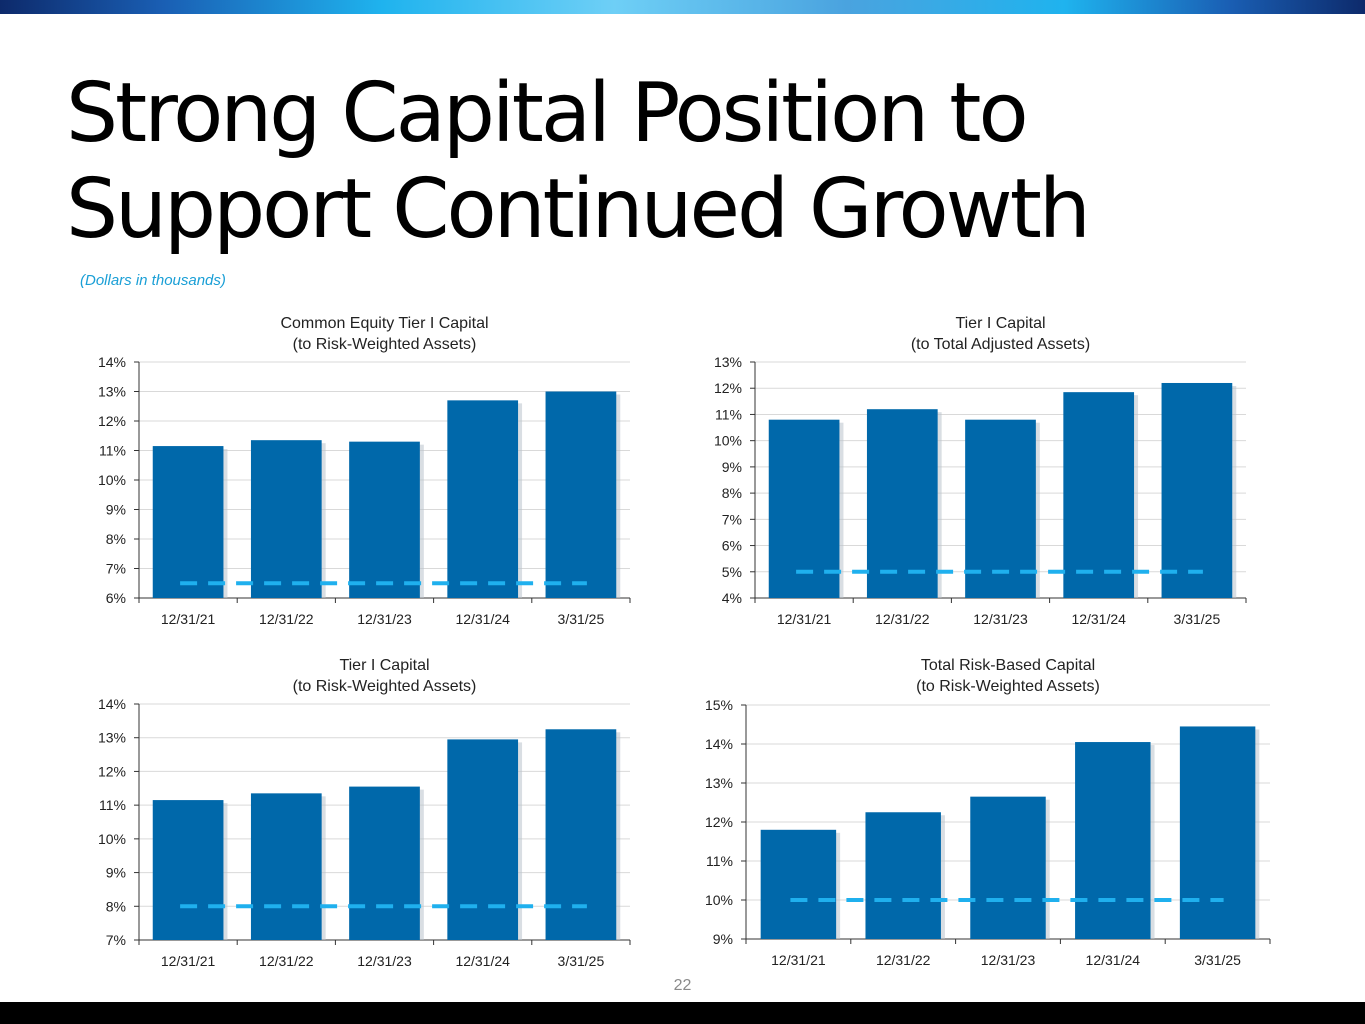  I want to click on chart-title-line-1: Total Risk-Based Capital, so click(1008, 665).